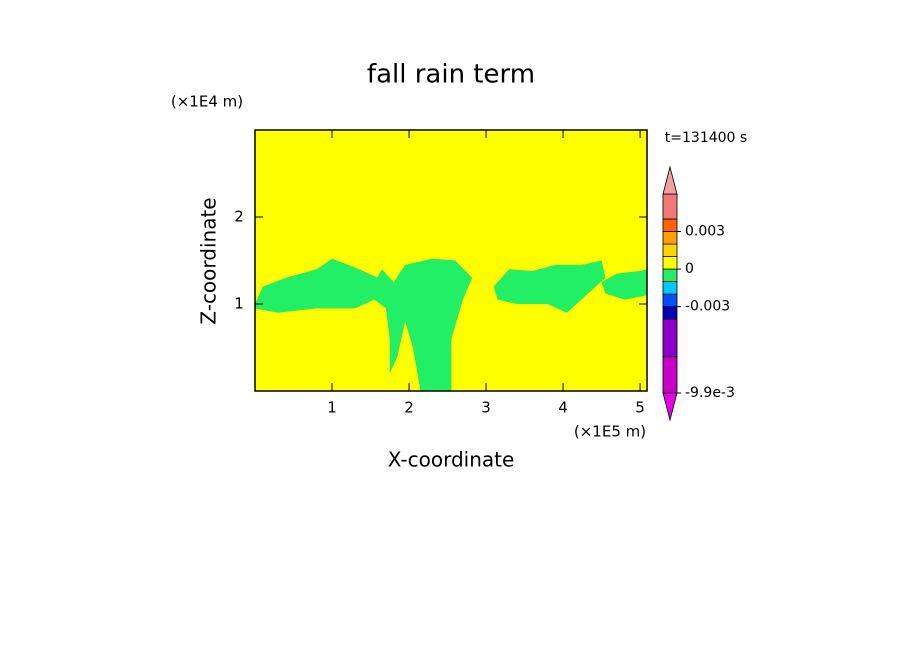  What do you see at coordinates (409, 408) in the screenshot?
I see `x-tick-label: 2` at bounding box center [409, 408].